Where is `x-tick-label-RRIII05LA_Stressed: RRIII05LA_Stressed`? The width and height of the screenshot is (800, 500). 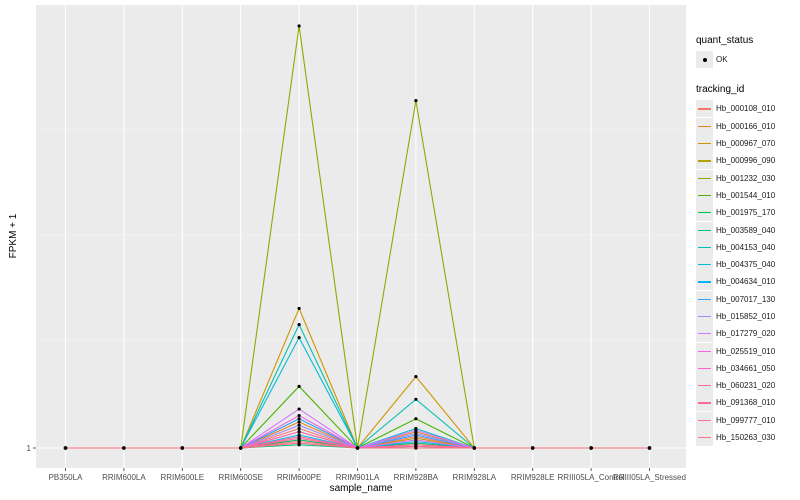 x-tick-label-RRIII05LA_Stressed: RRIII05LA_Stressed is located at coordinates (649, 477).